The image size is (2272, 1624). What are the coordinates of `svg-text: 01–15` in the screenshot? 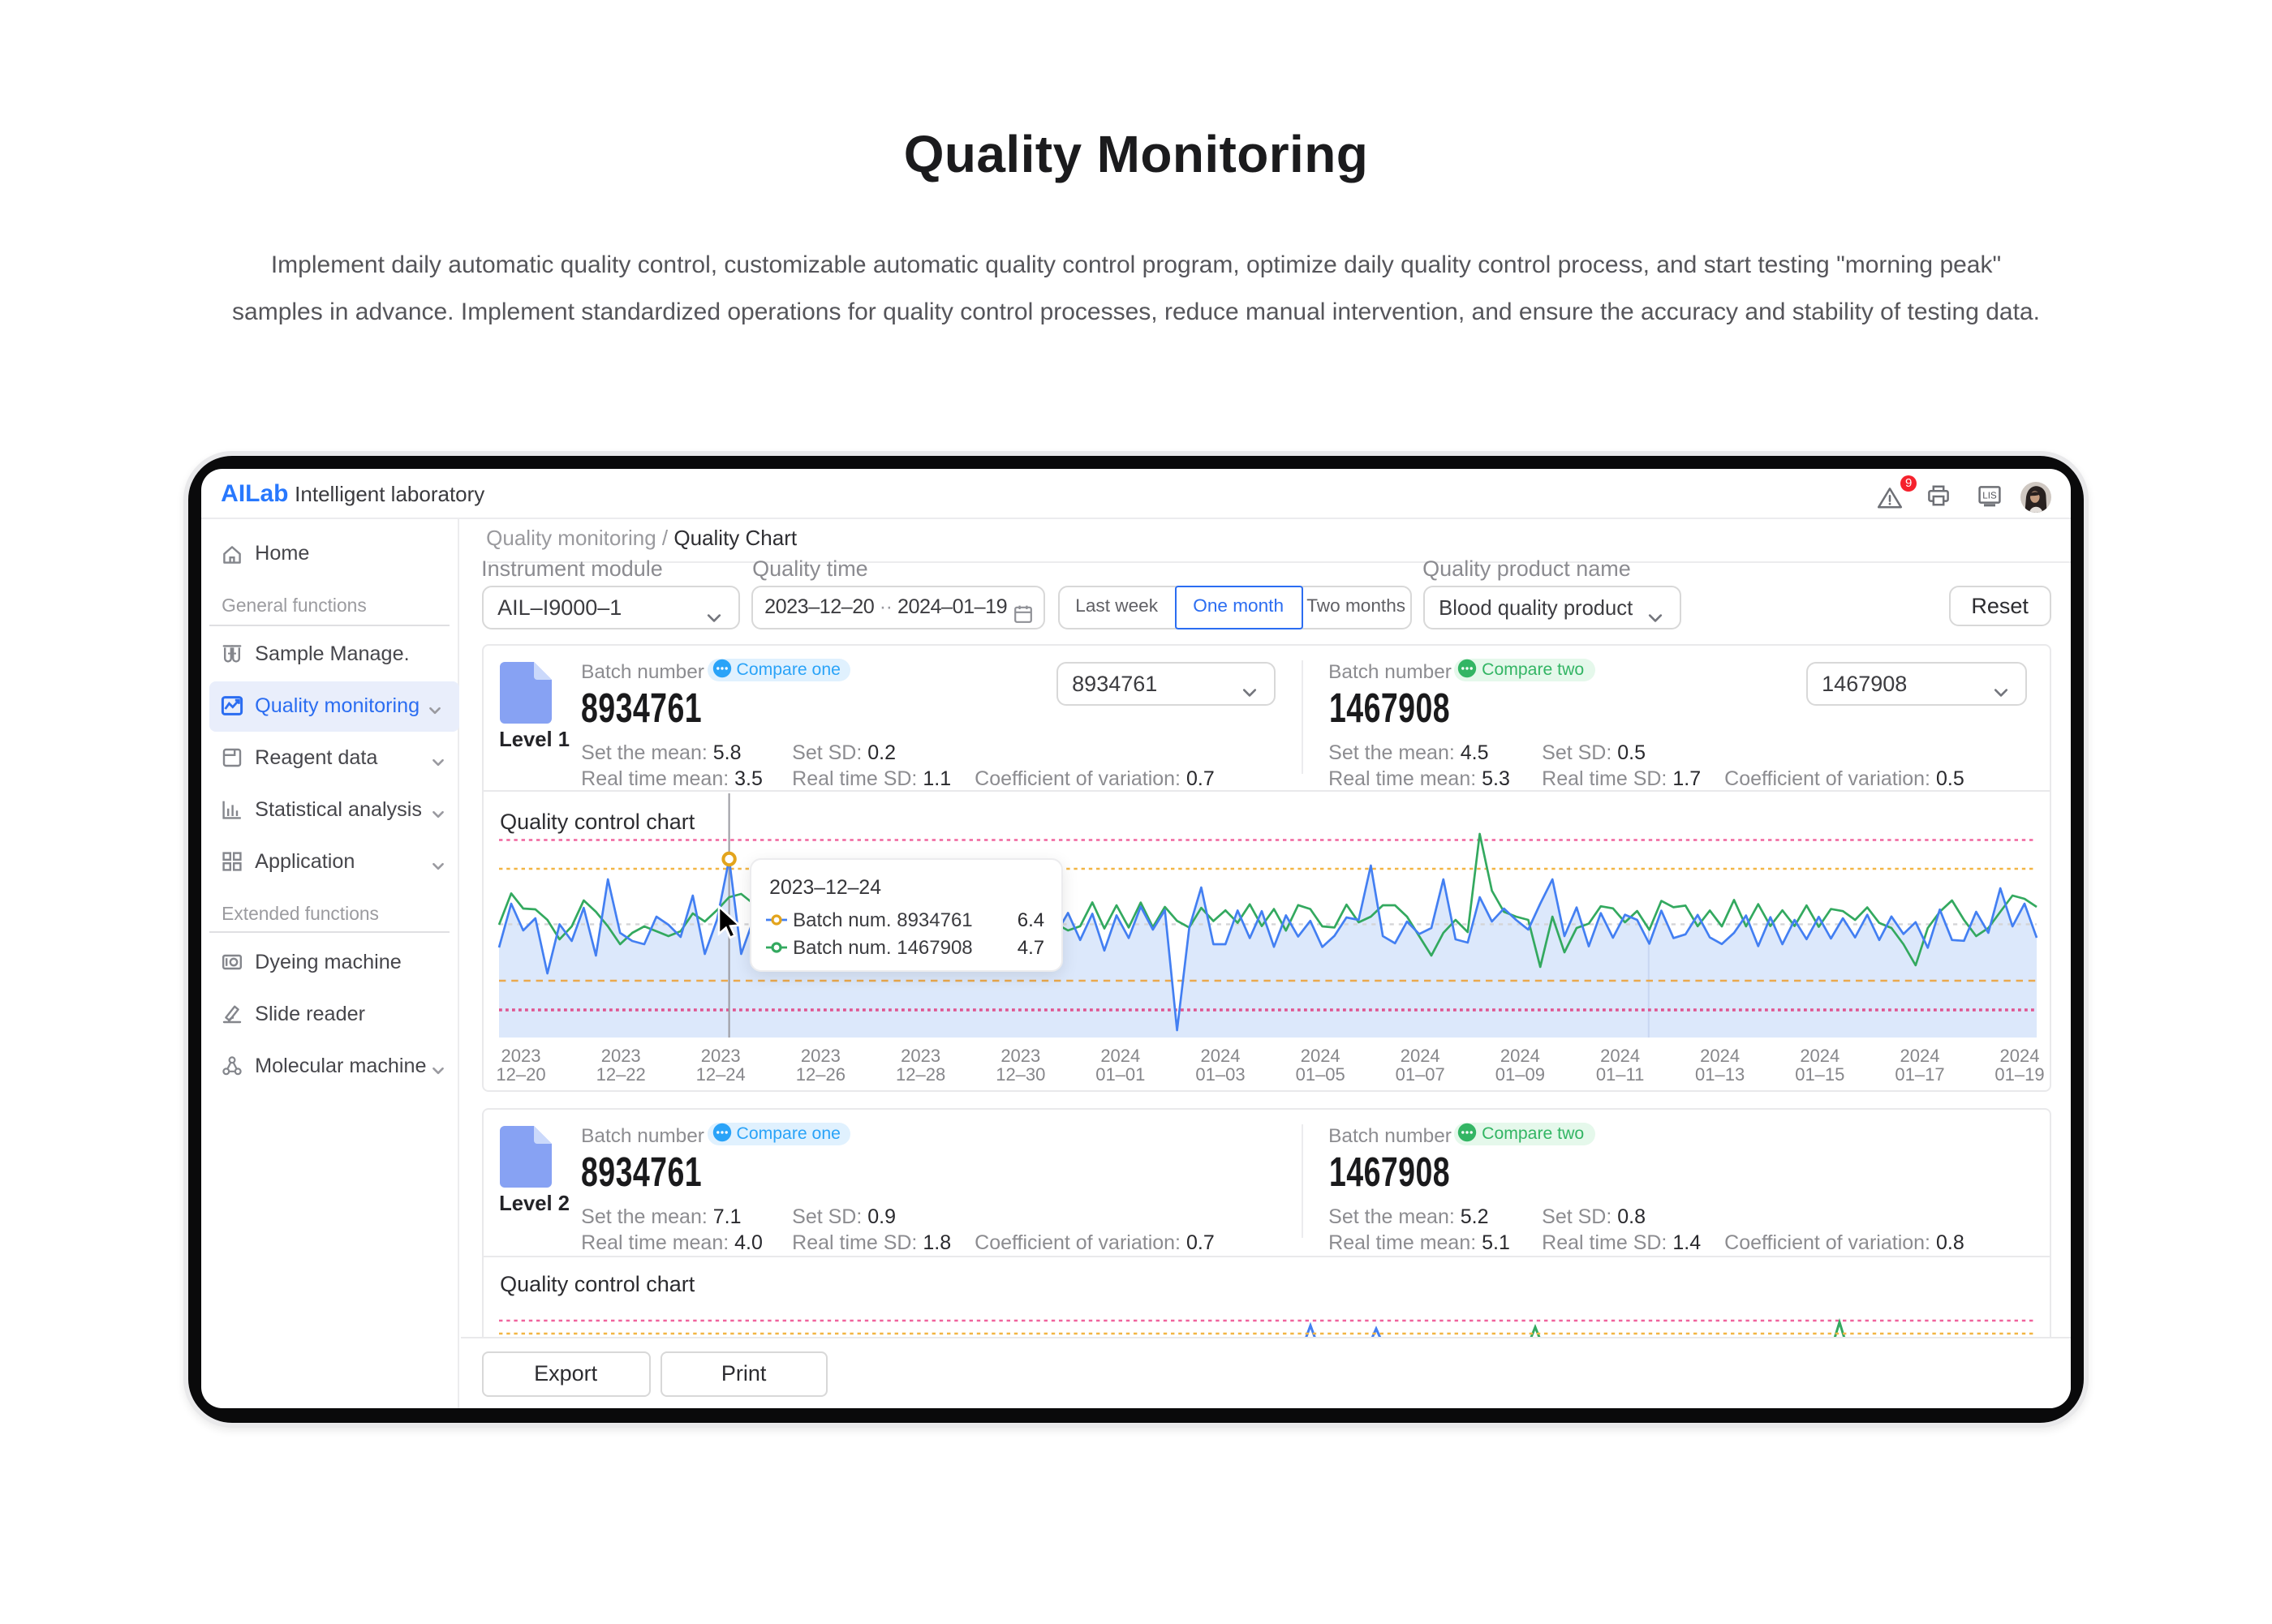 It's located at (1819, 1073).